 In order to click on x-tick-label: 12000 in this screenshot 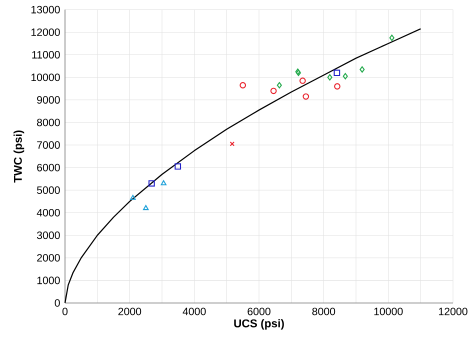, I will do `click(453, 312)`.